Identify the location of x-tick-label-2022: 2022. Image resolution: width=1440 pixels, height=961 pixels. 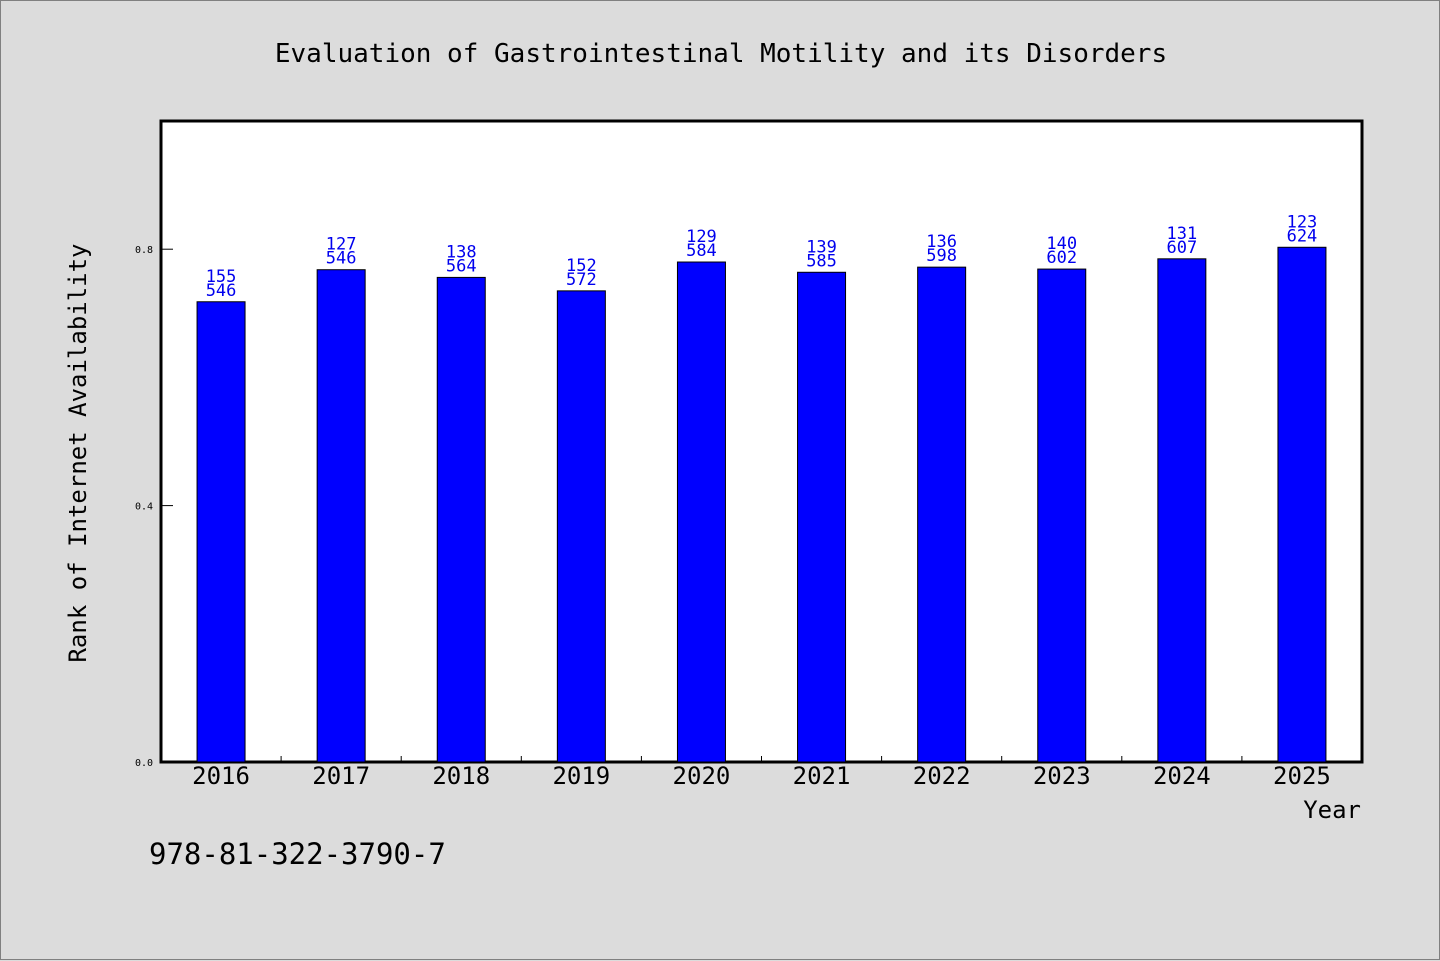
(942, 776).